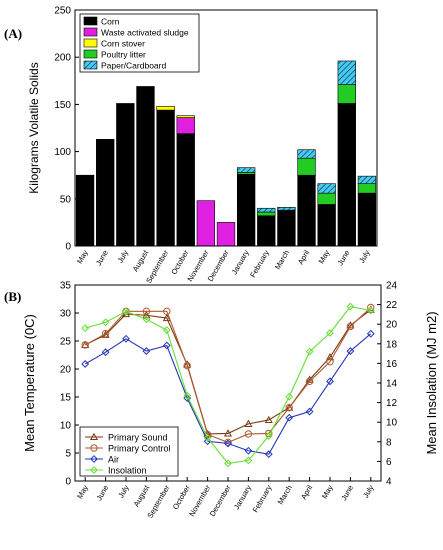 Image resolution: width=443 pixels, height=550 pixels. What do you see at coordinates (127, 471) in the screenshot?
I see `legend-label: Insolation` at bounding box center [127, 471].